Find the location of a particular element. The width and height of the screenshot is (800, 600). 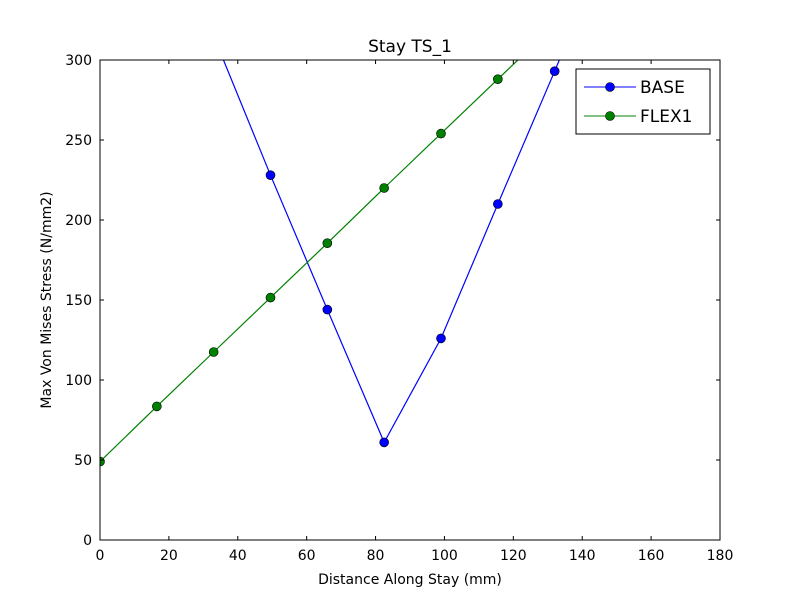

x-axis-title: Distance Along Stay (mm) is located at coordinates (410, 580).